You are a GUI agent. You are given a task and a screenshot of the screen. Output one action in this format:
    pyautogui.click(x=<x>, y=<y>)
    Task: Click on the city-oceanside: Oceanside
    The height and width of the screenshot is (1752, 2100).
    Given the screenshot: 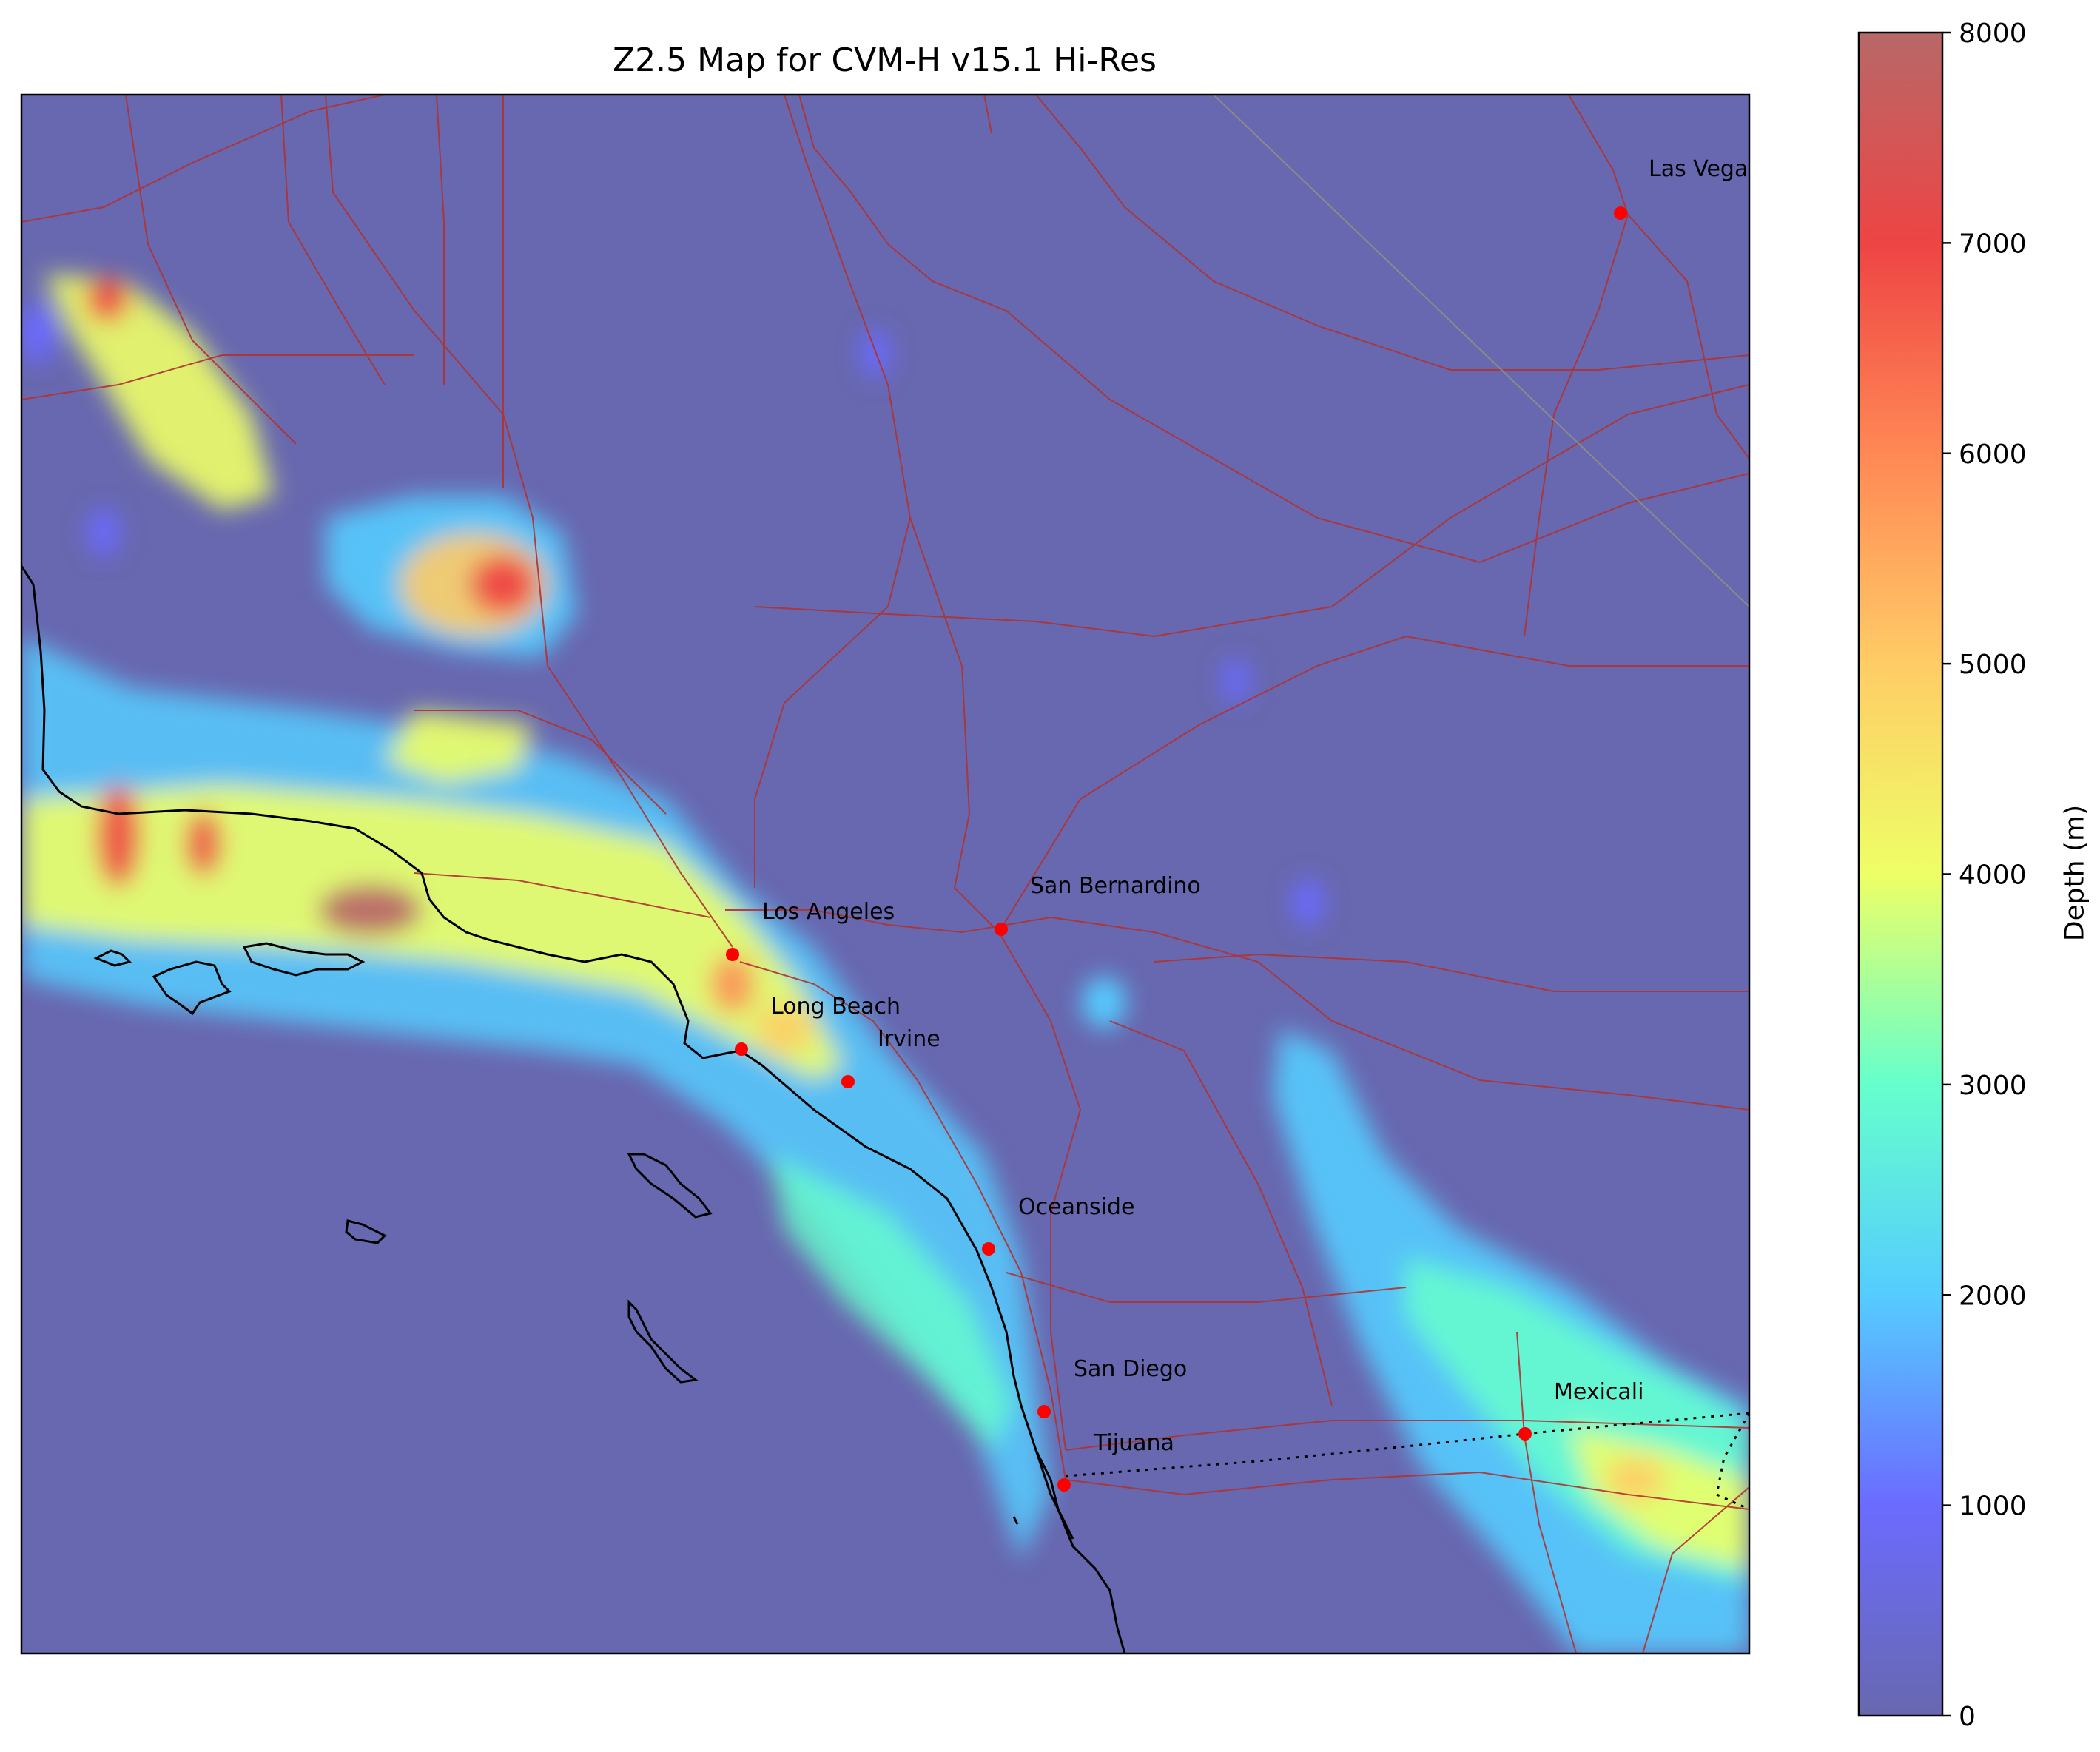 What is the action you would take?
    pyautogui.click(x=1058, y=1225)
    